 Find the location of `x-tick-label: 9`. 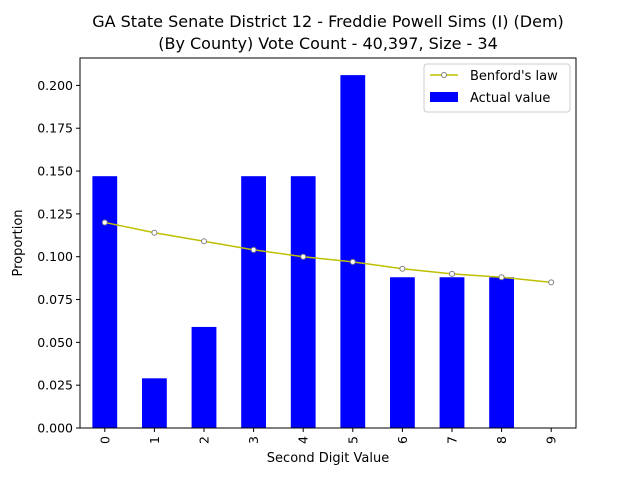

x-tick-label: 9 is located at coordinates (551, 440).